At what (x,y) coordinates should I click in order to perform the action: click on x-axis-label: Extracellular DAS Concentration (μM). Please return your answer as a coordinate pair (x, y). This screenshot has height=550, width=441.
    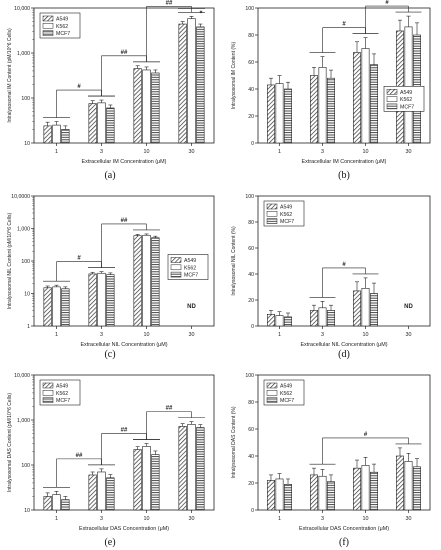
    Looking at the image, I should click on (124, 529).